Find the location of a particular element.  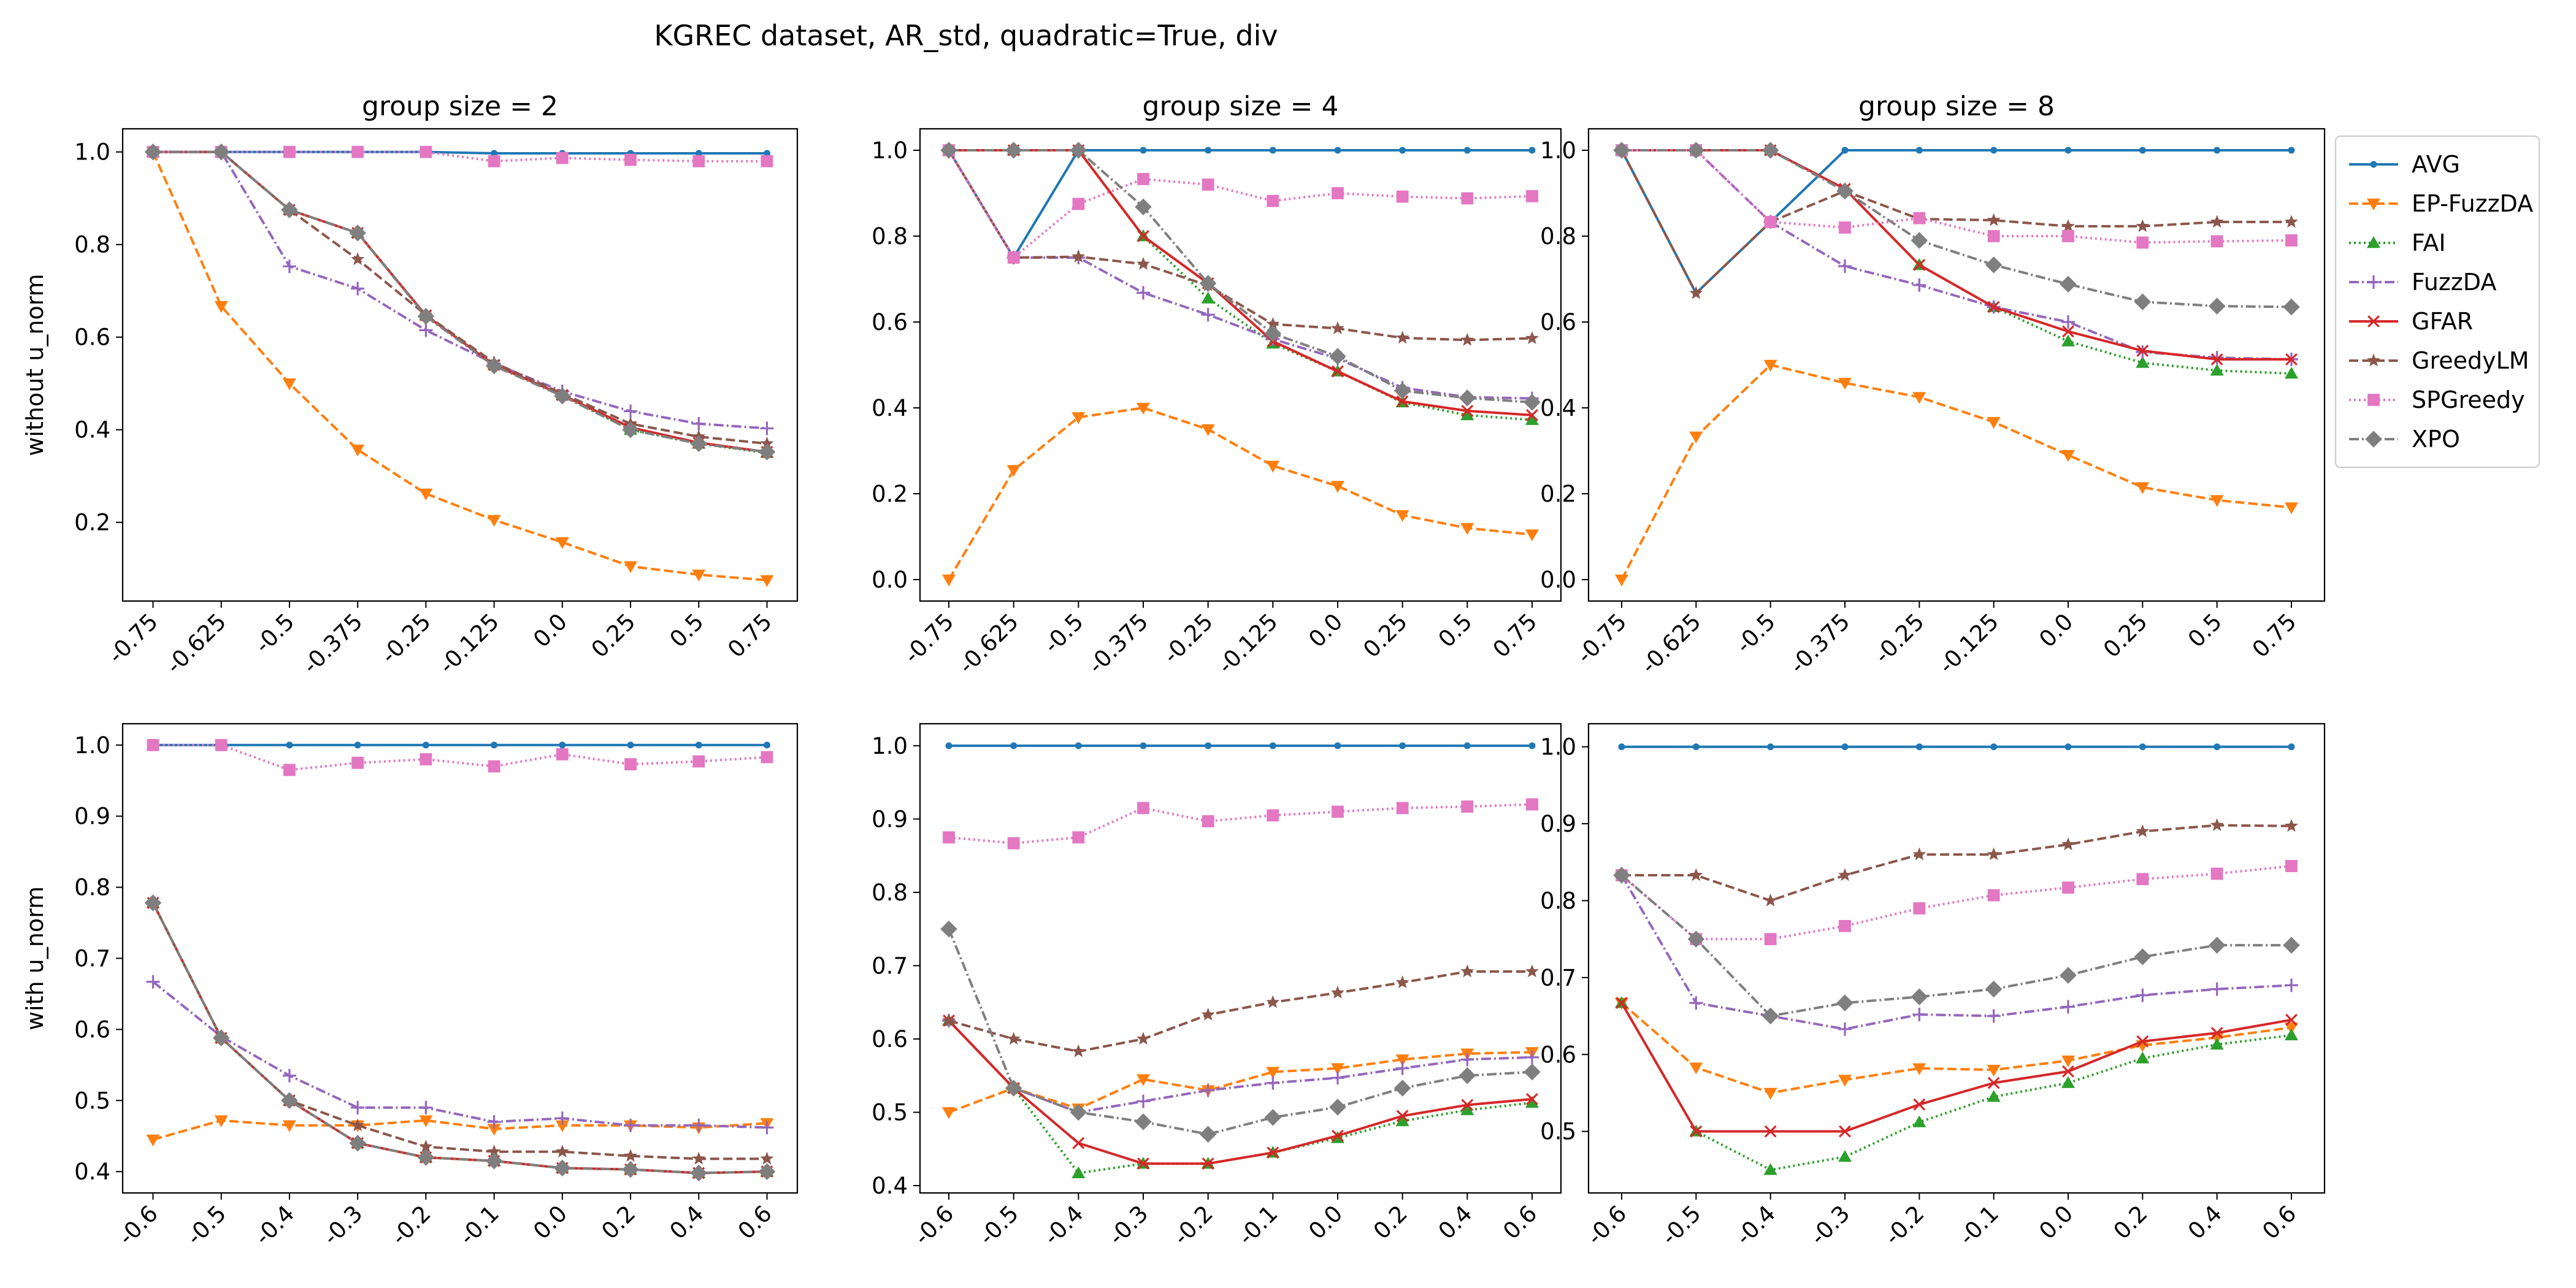

series-xpo is located at coordinates (460, 302).